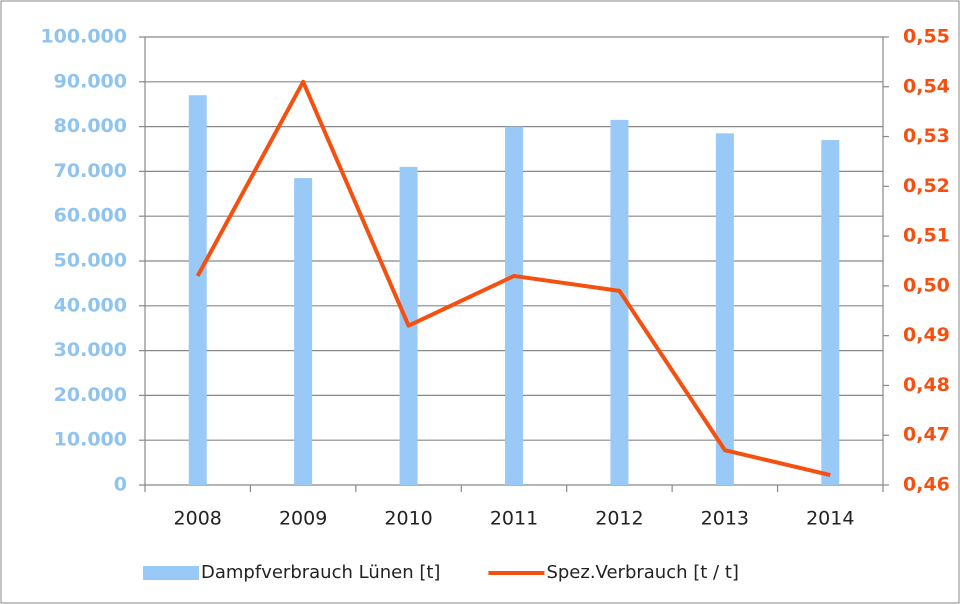 The width and height of the screenshot is (960, 604). I want to click on y2-tick-label: 0,49, so click(926, 335).